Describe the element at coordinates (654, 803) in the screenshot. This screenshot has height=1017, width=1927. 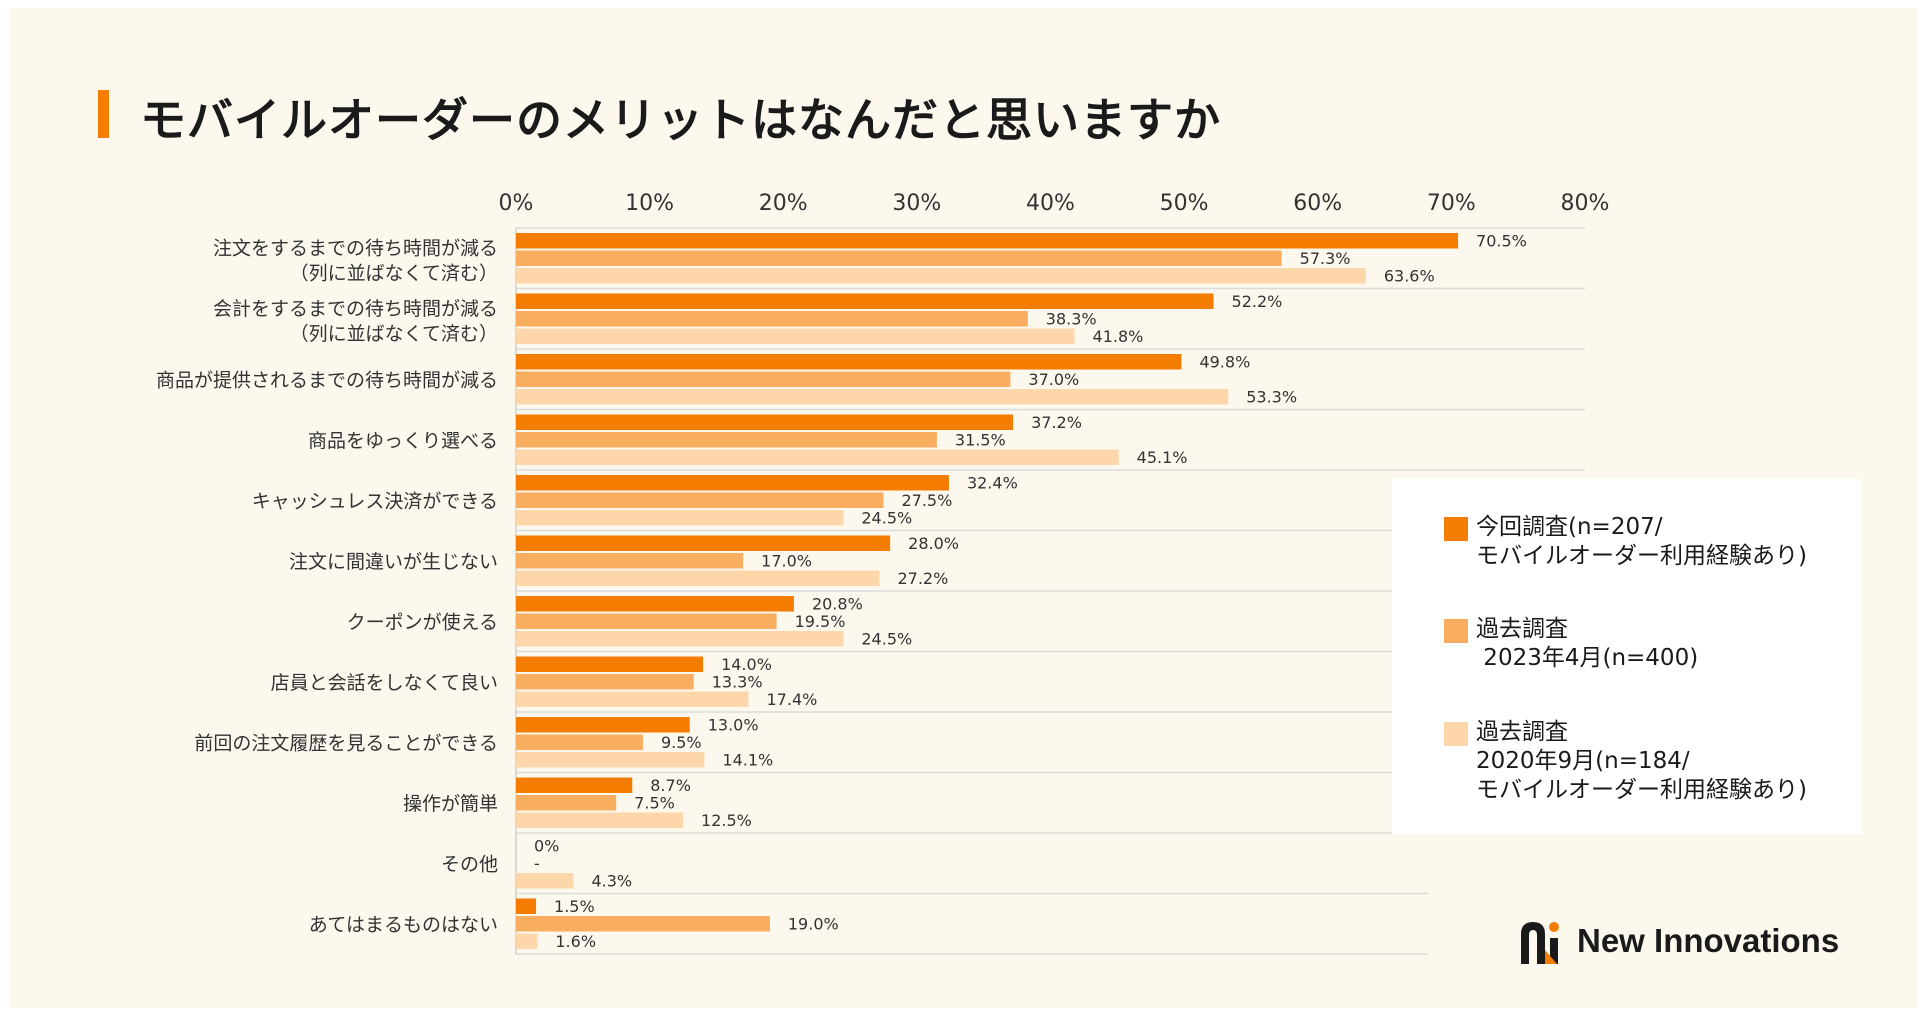
I see `data-label: 7.5%` at that location.